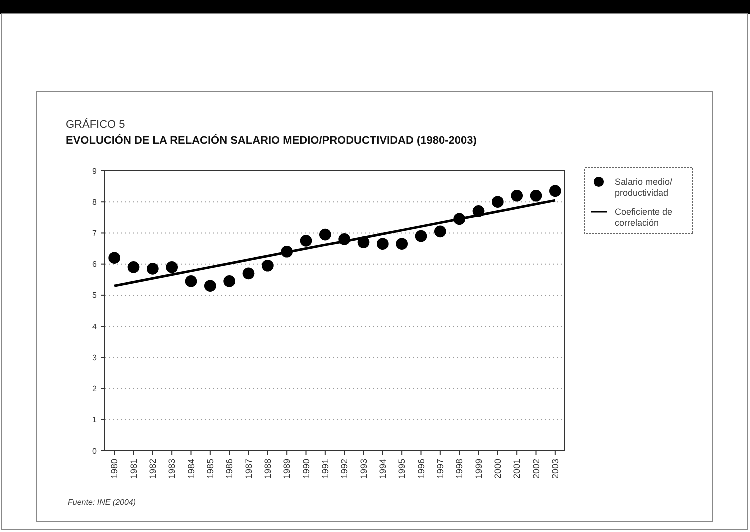  I want to click on y-tick-label: 4, so click(95, 327).